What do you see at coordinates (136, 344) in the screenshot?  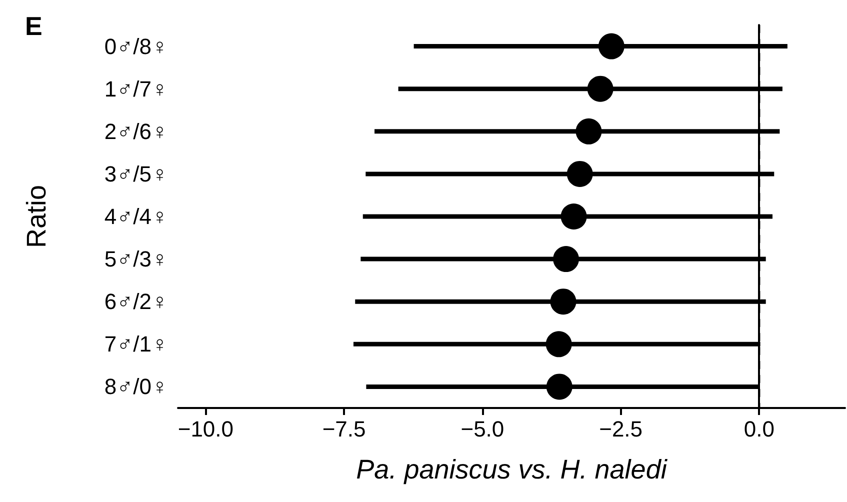 I see `y-tick-label: 7♂/1♀` at bounding box center [136, 344].